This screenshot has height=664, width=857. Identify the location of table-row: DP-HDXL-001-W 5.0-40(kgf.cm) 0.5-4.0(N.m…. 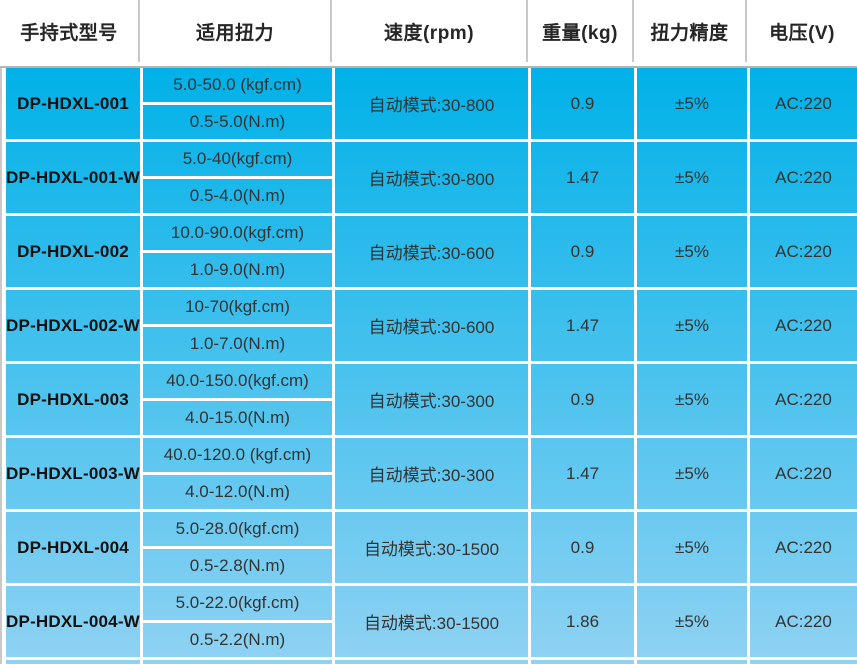
(431, 176).